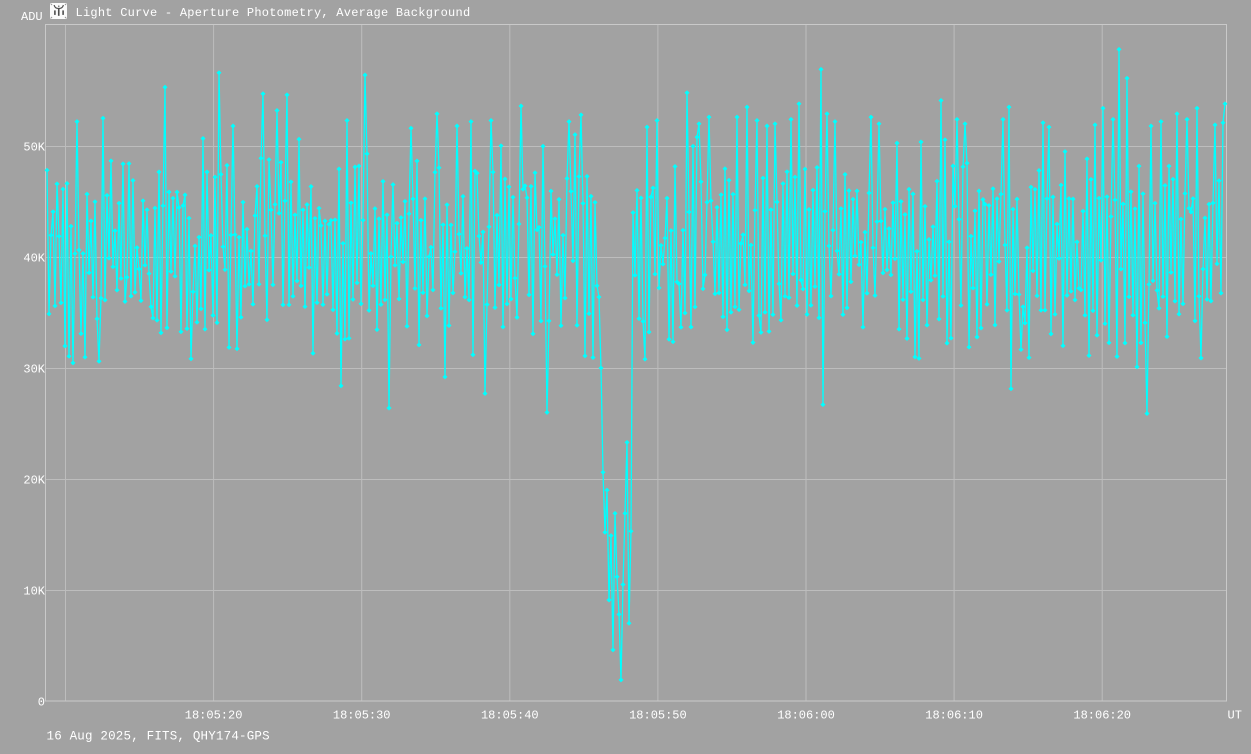  I want to click on svg-text: 18:06:00, so click(806, 716).